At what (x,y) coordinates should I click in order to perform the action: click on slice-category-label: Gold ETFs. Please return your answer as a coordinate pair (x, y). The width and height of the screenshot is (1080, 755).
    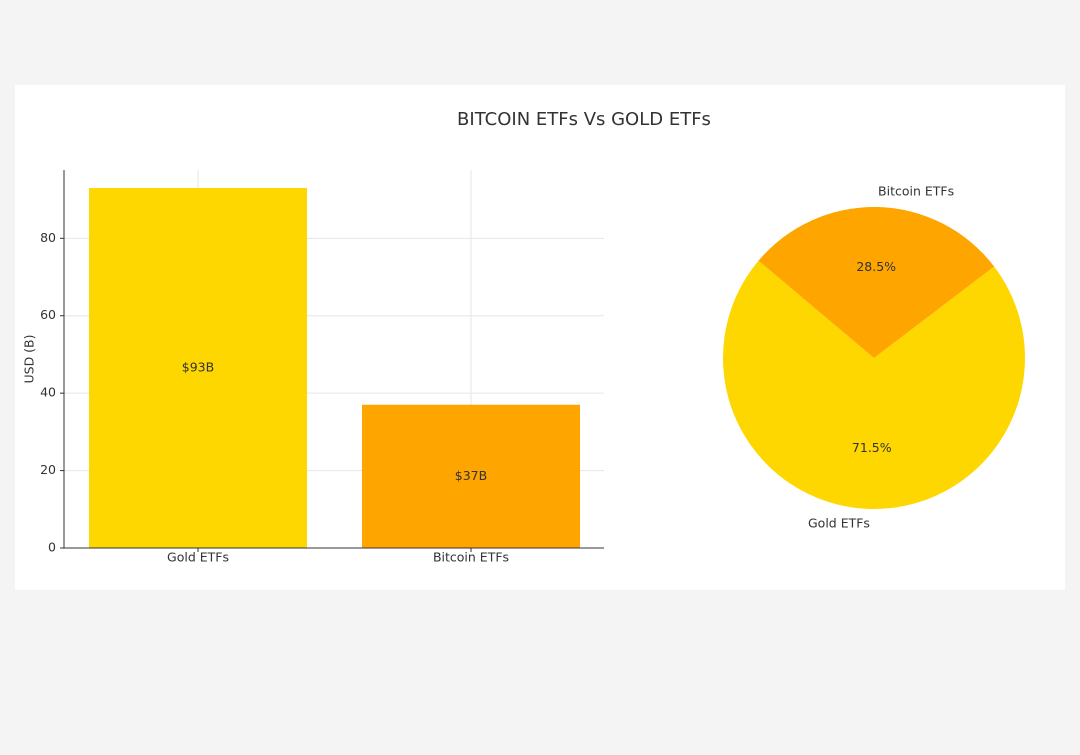
    Looking at the image, I should click on (839, 523).